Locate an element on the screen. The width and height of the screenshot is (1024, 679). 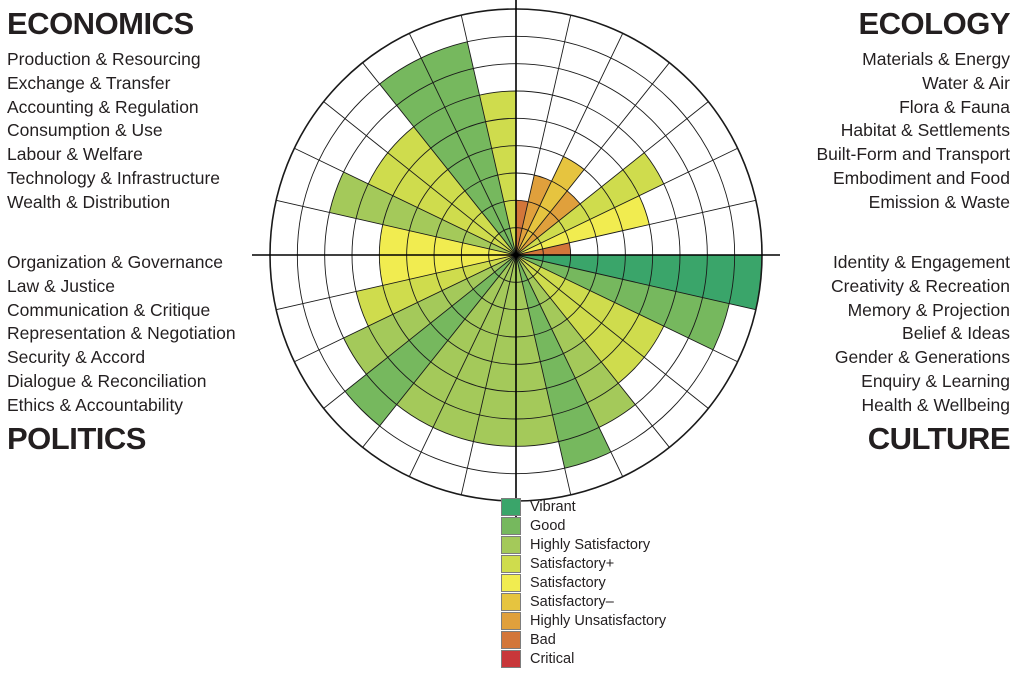
wedge-enquiry-learning is located at coordinates (563, 362).